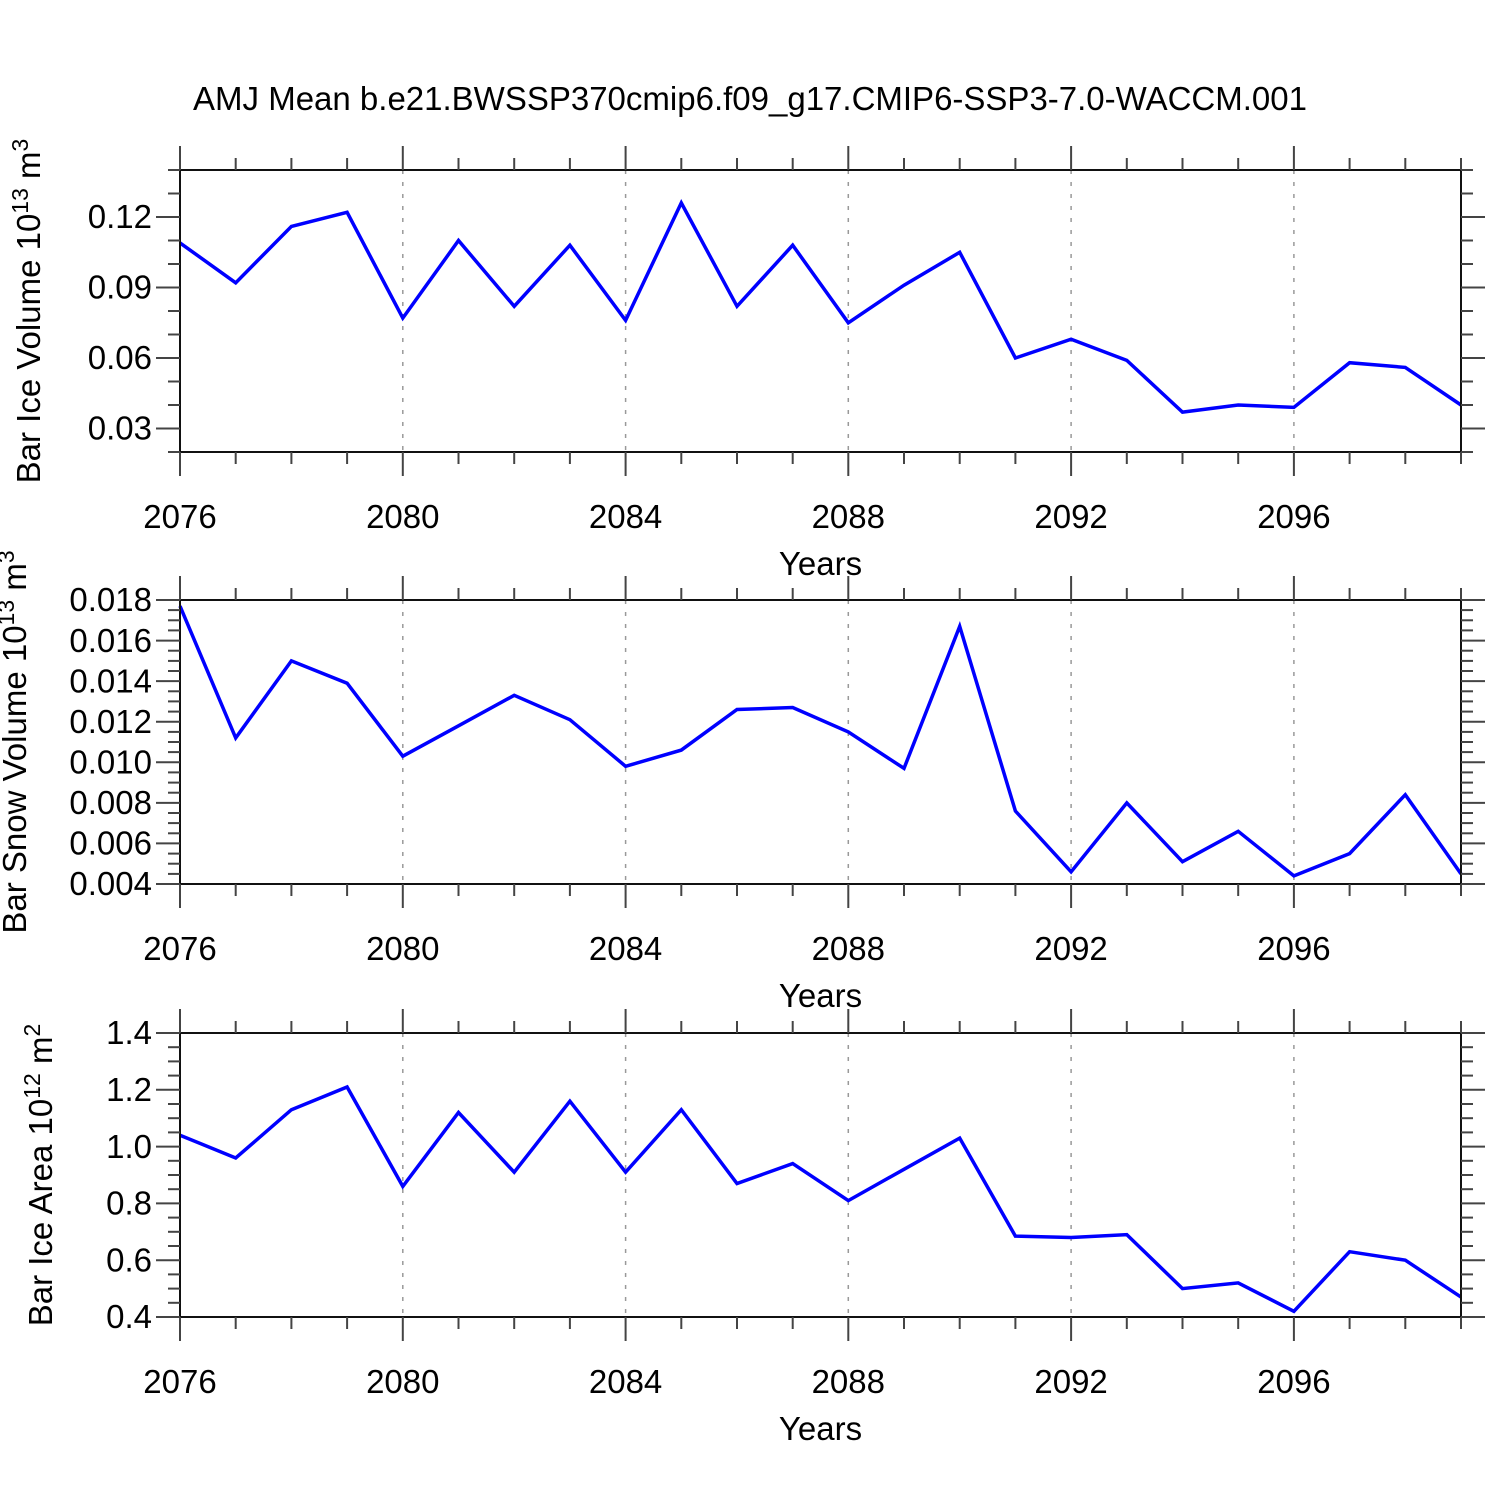 The width and height of the screenshot is (1500, 1505). I want to click on y-tick-label: 0.018, so click(110, 599).